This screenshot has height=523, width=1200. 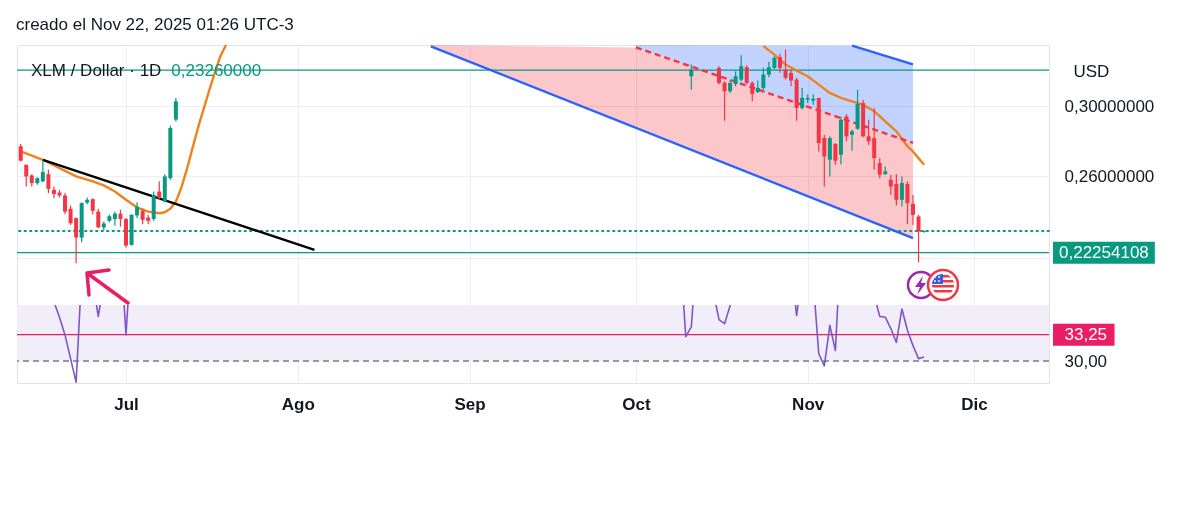 What do you see at coordinates (974, 404) in the screenshot?
I see `x-tick-label: Dic` at bounding box center [974, 404].